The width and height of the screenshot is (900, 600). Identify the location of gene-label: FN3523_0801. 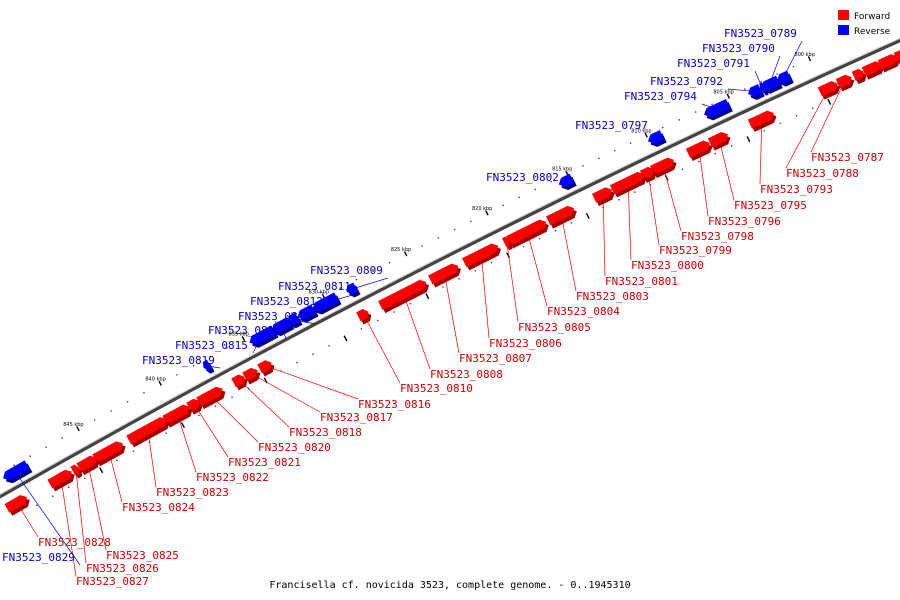
(641, 281).